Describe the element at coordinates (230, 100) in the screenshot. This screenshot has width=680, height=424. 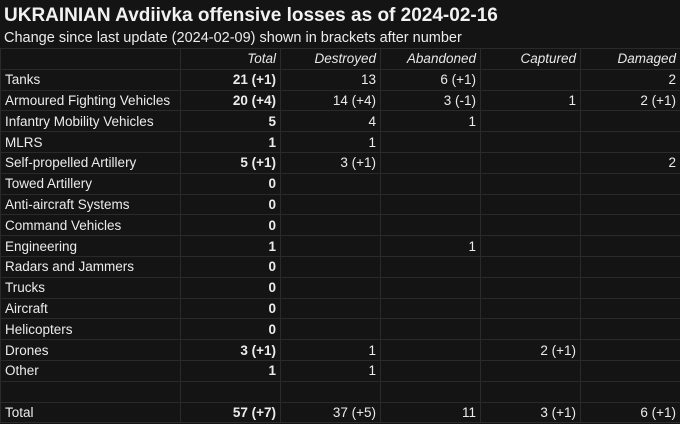
I see `cell-total: 20 (+4)` at that location.